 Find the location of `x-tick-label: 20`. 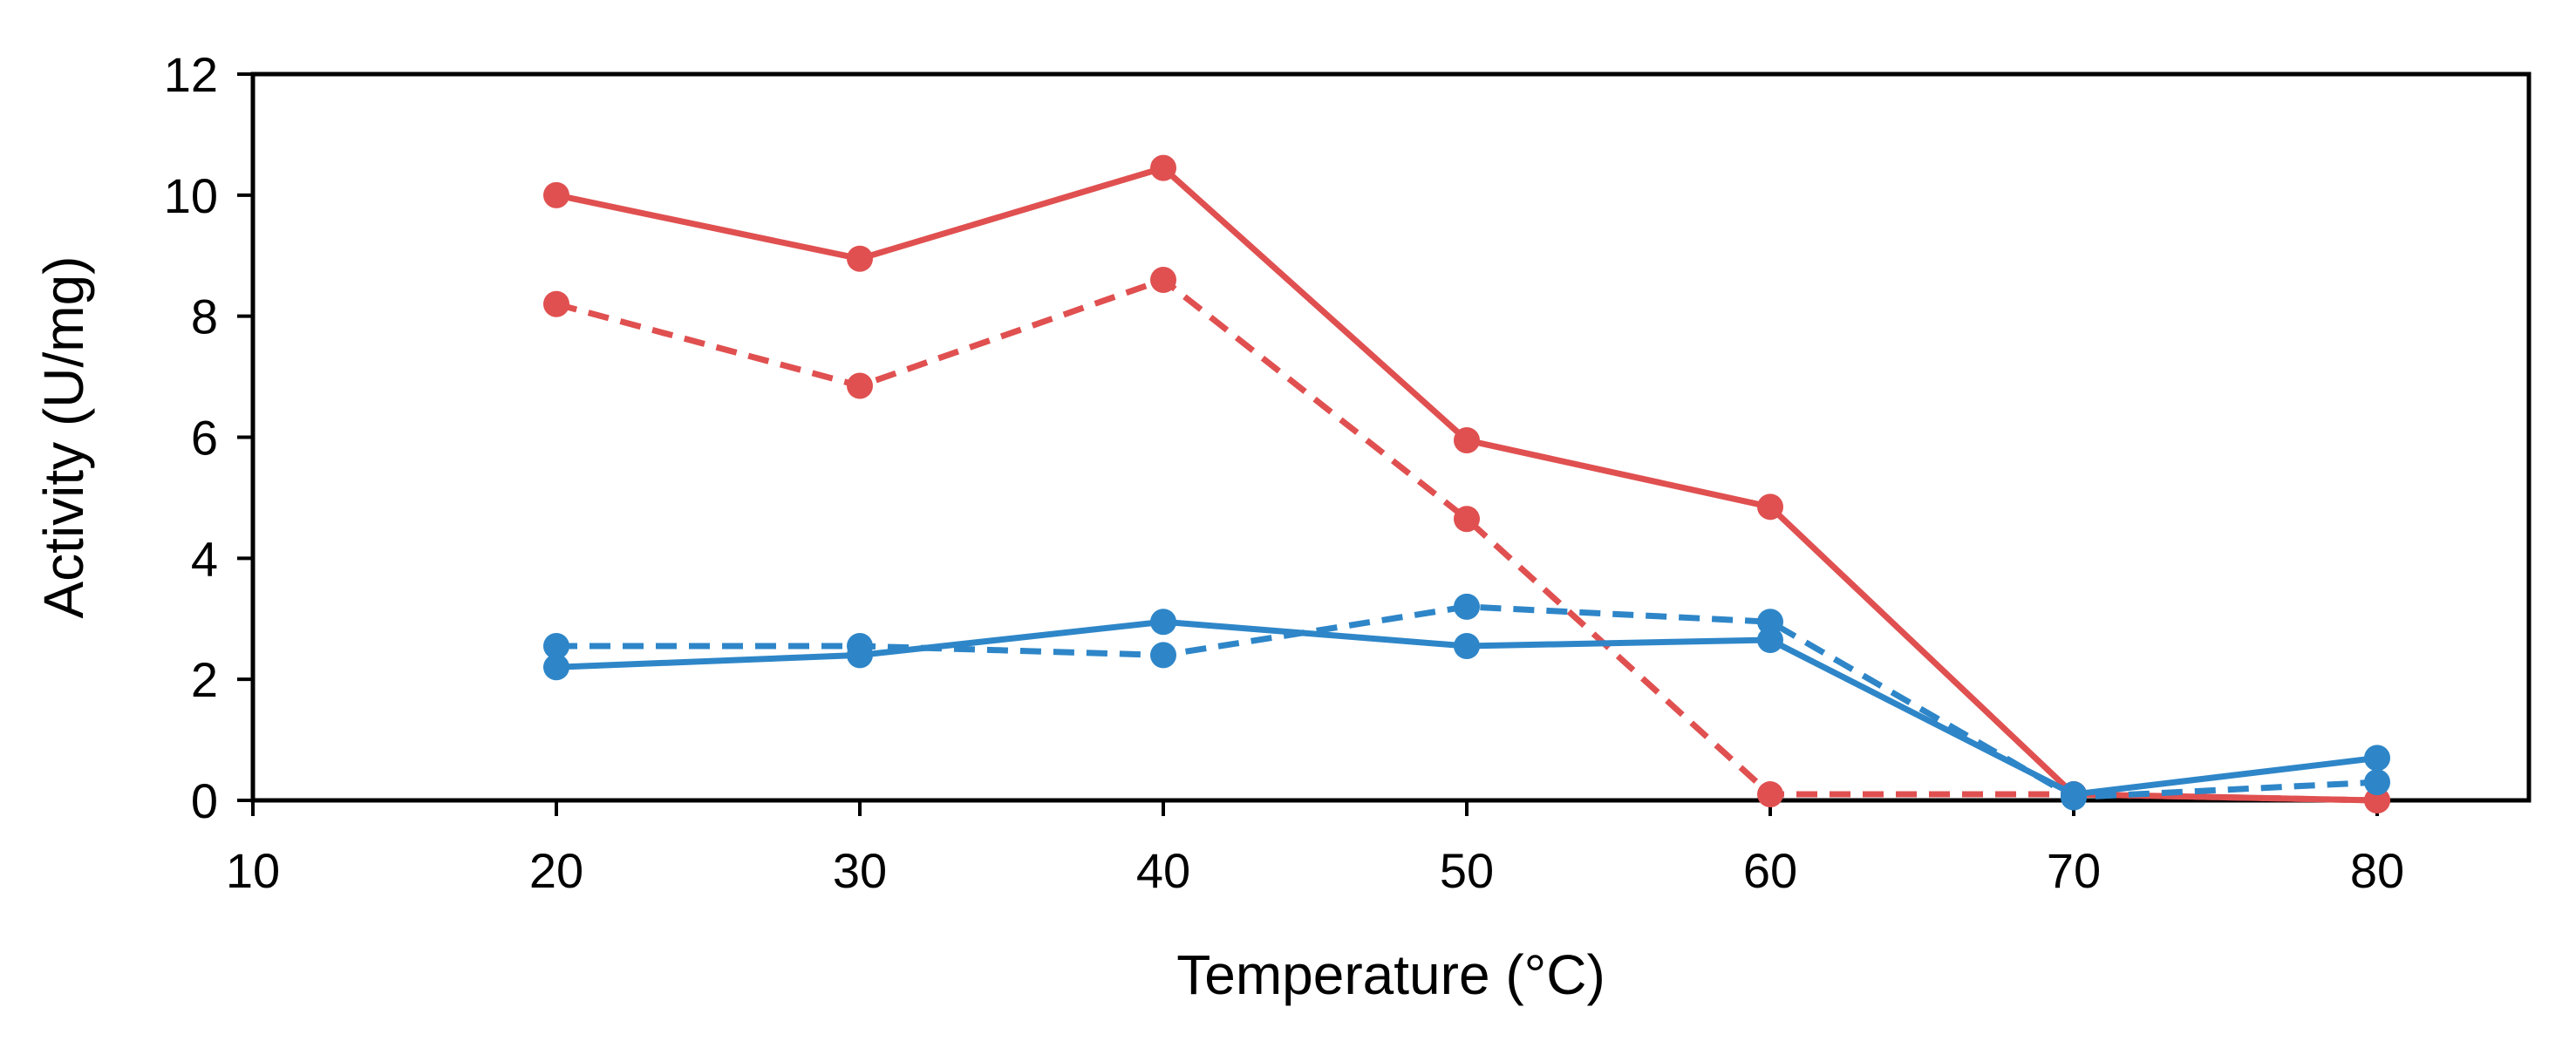

x-tick-label: 20 is located at coordinates (556, 870).